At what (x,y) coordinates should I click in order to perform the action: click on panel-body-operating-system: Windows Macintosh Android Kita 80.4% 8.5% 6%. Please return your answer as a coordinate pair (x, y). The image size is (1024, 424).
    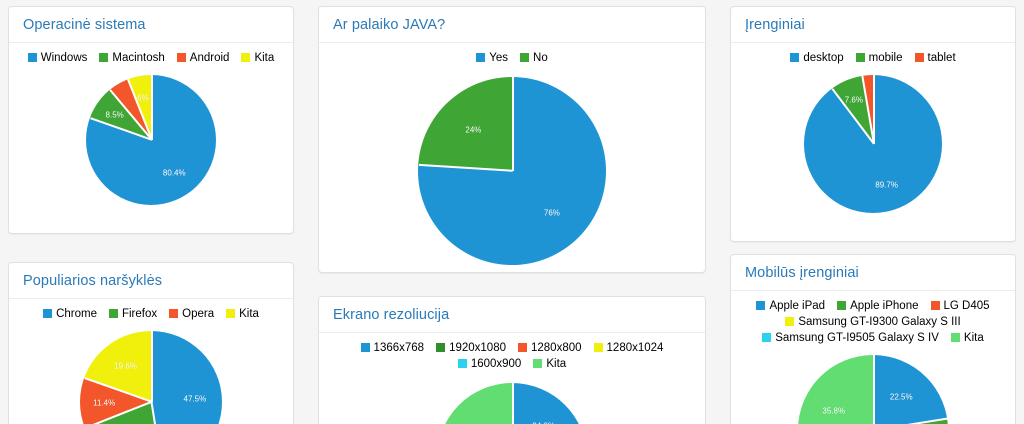
    Looking at the image, I should click on (151, 124).